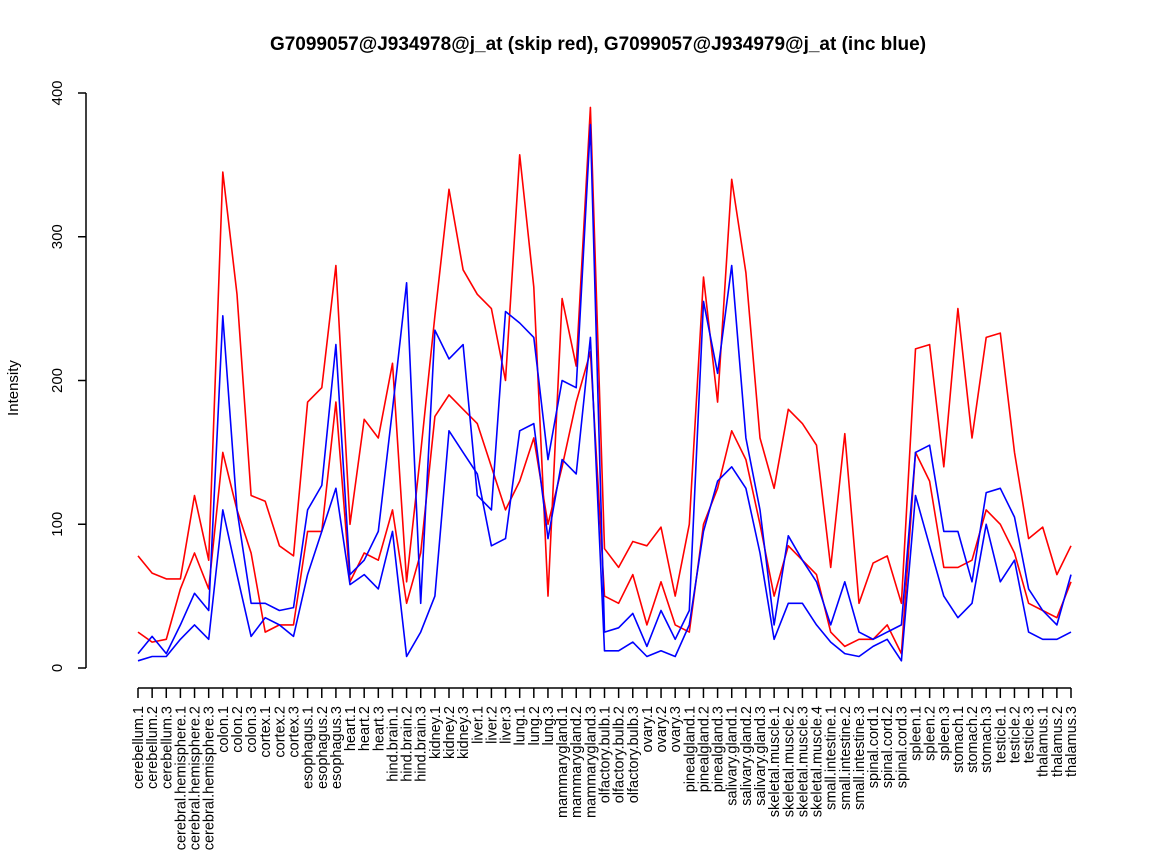 The image size is (1152, 864). Describe the element at coordinates (492, 725) in the screenshot. I see `x-tick-label: liver.2` at that location.